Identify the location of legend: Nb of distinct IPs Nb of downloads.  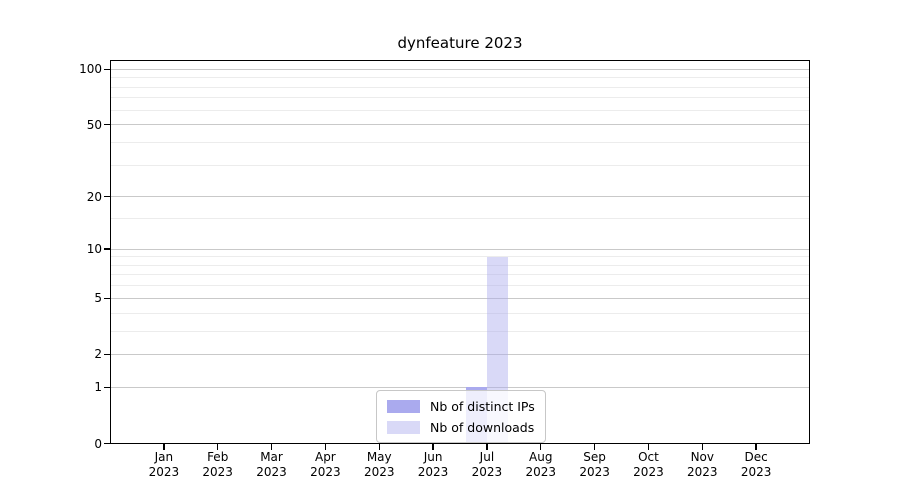
(461, 416).